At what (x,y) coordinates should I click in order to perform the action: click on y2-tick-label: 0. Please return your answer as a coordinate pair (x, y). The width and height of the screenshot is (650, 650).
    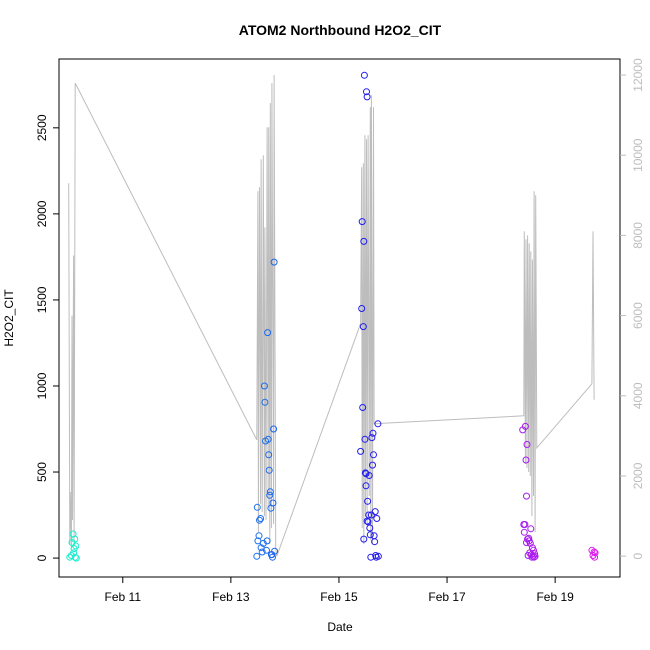
    Looking at the image, I should click on (638, 555).